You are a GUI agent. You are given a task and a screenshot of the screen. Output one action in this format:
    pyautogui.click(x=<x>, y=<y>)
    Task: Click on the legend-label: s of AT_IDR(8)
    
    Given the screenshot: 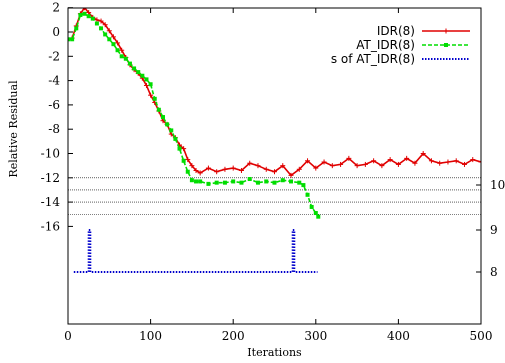 What is the action you would take?
    pyautogui.click(x=373, y=59)
    